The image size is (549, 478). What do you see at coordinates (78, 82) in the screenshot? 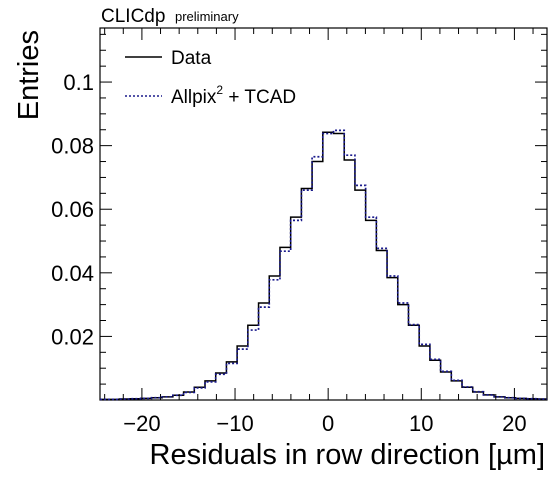
I see `y-tick-label: 0.1` at bounding box center [78, 82].